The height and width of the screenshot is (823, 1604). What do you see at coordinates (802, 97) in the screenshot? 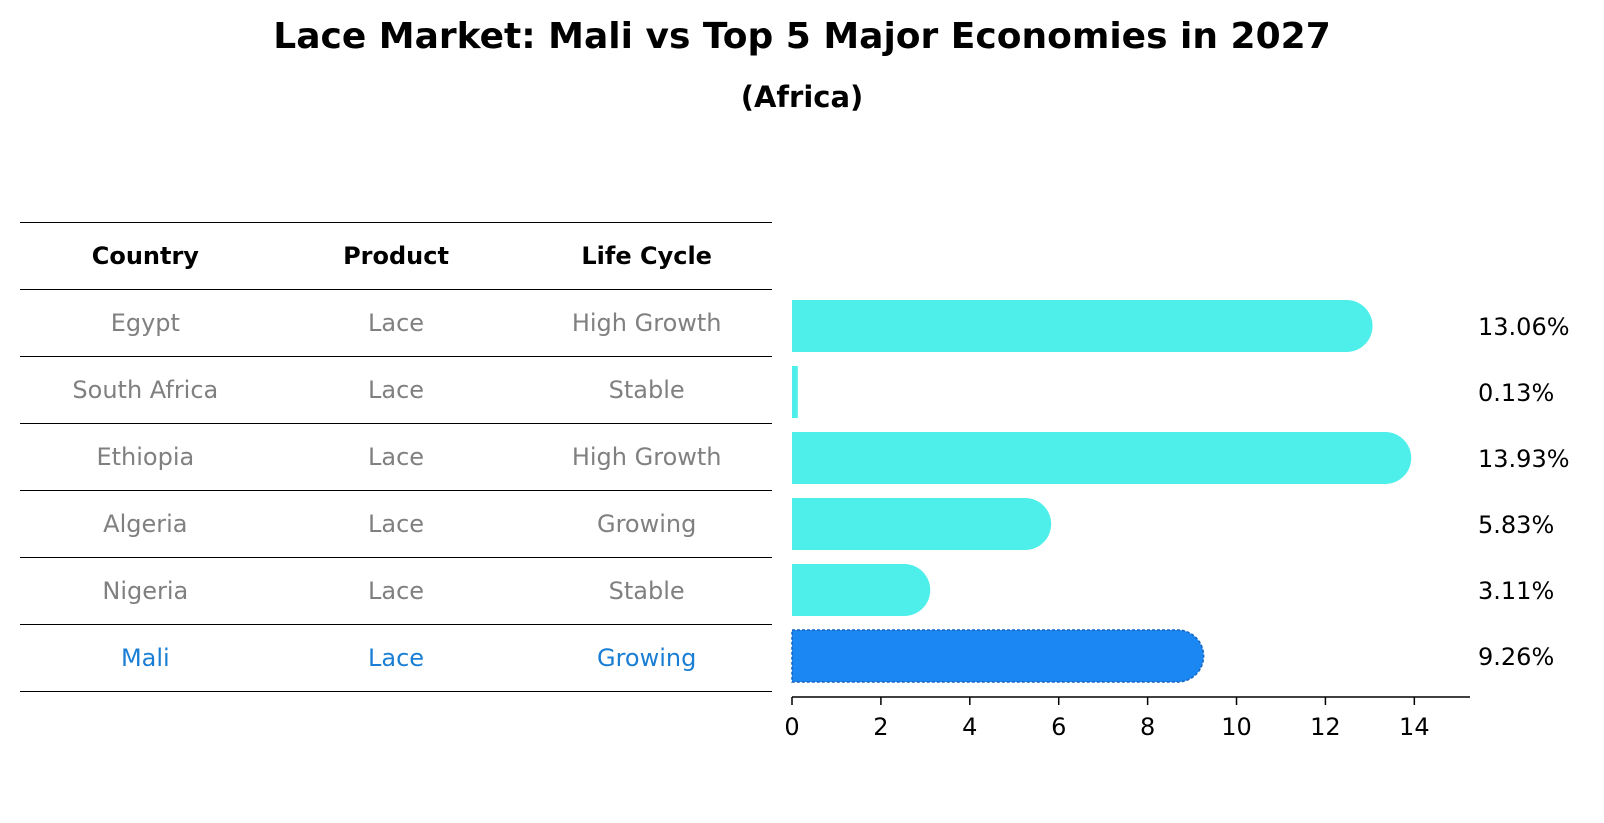
I see `chart-subtitle: (Africa)` at bounding box center [802, 97].